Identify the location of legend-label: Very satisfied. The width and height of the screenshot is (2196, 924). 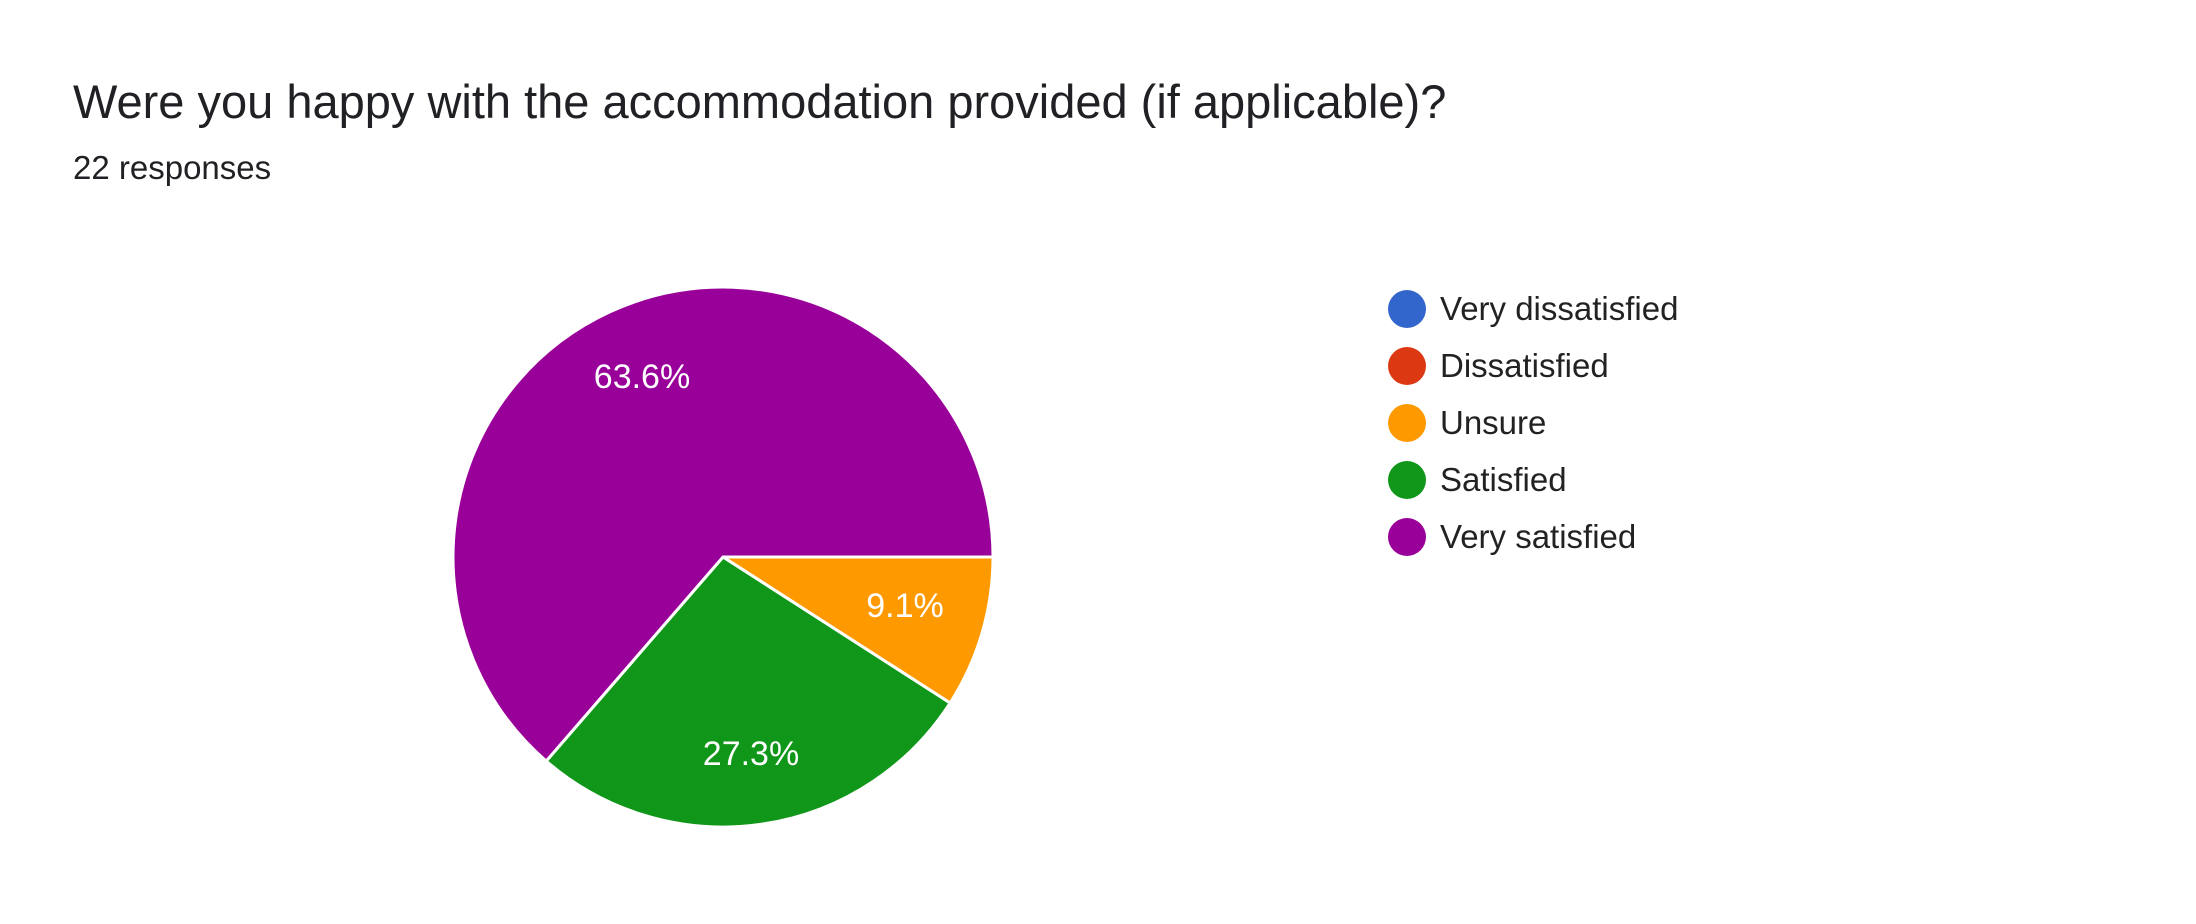
(1538, 536).